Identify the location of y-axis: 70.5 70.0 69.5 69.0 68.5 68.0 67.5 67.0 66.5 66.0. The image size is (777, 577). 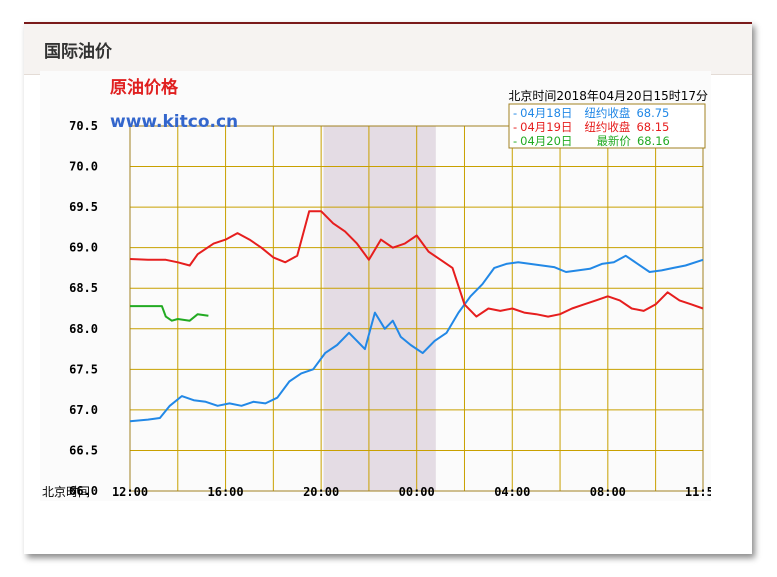
(83, 308).